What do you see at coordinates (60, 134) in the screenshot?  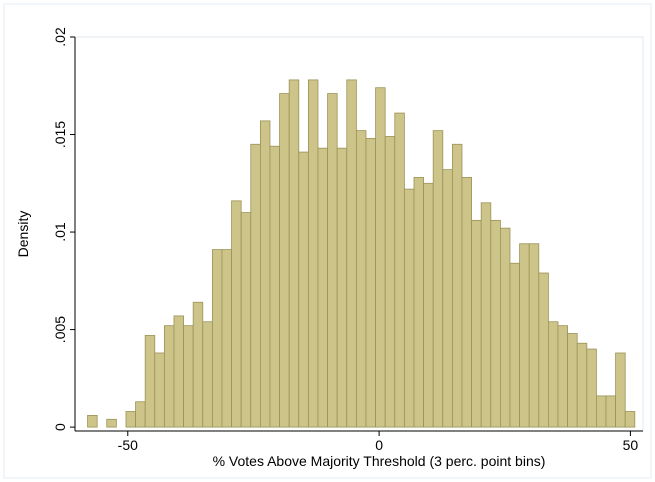 I see `y-tick-label: .015` at bounding box center [60, 134].